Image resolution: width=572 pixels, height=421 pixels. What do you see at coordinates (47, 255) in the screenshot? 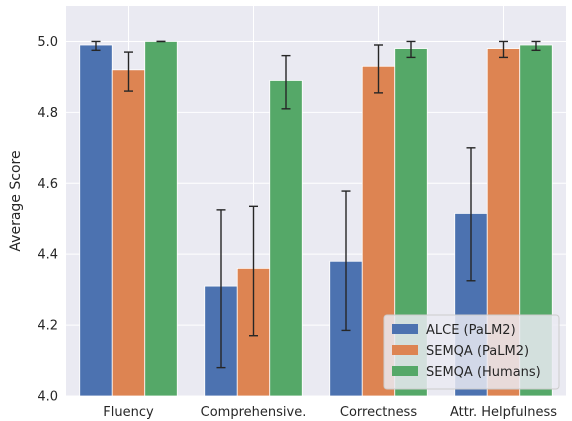
I see `y-tick-label: 4.4` at bounding box center [47, 255].